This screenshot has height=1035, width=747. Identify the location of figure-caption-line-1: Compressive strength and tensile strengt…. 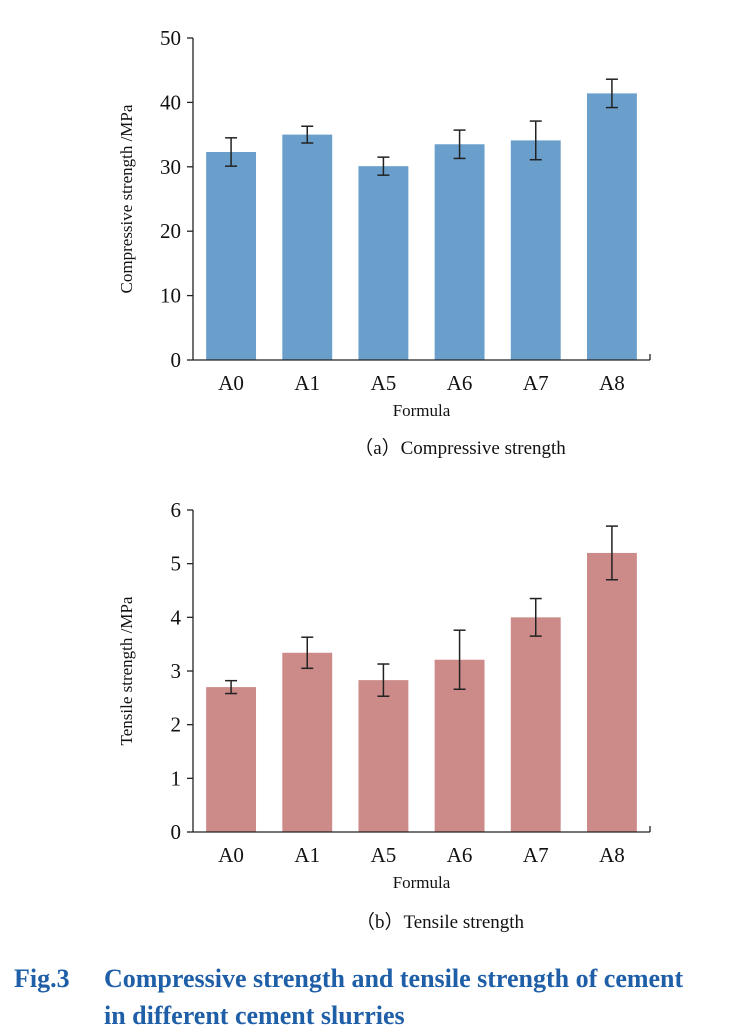
(394, 978).